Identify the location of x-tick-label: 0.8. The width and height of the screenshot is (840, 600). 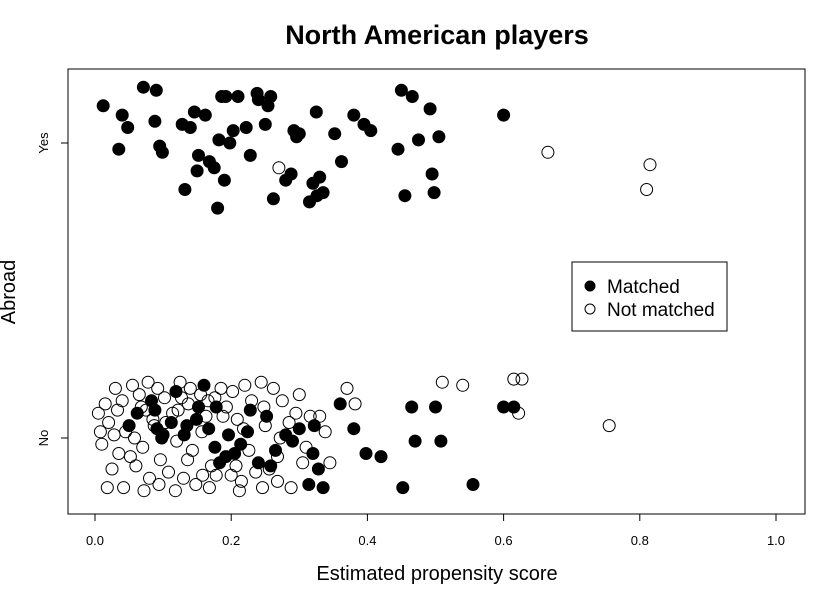
(640, 540).